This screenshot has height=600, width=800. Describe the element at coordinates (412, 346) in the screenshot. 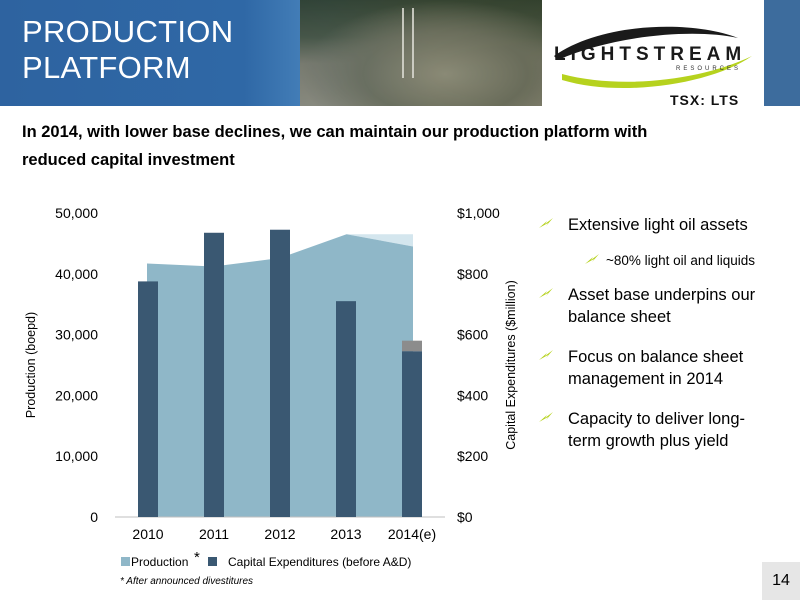

I see `capex-divestiture-bar` at that location.